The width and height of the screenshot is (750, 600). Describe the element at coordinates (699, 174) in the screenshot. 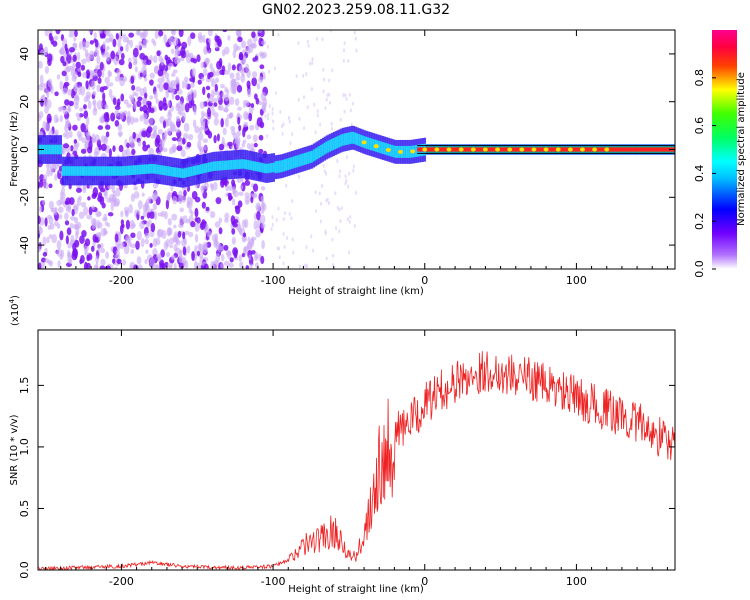

I see `colorbar-tick-label: 0.4` at that location.